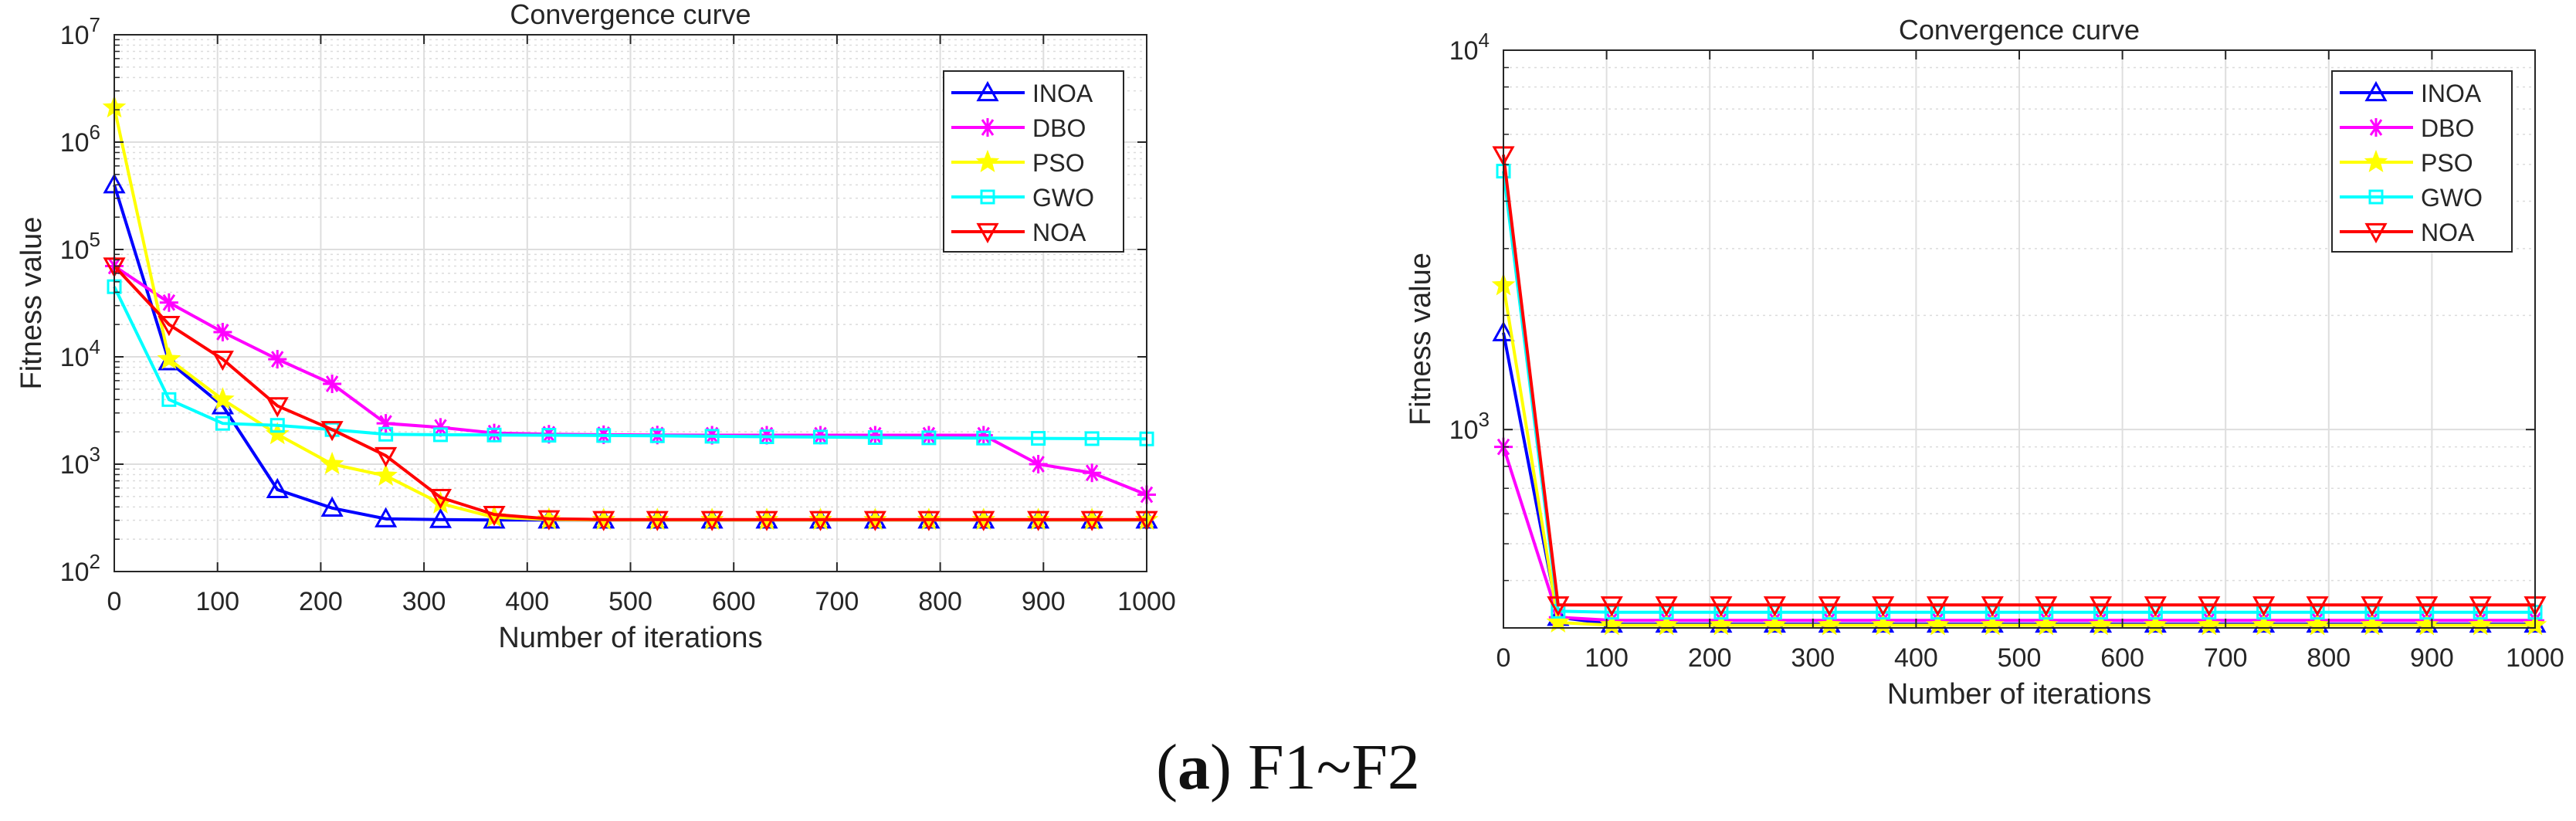 Image resolution: width=2576 pixels, height=821 pixels. What do you see at coordinates (80, 353) in the screenshot?
I see `y-tick-label: 10⁴` at bounding box center [80, 353].